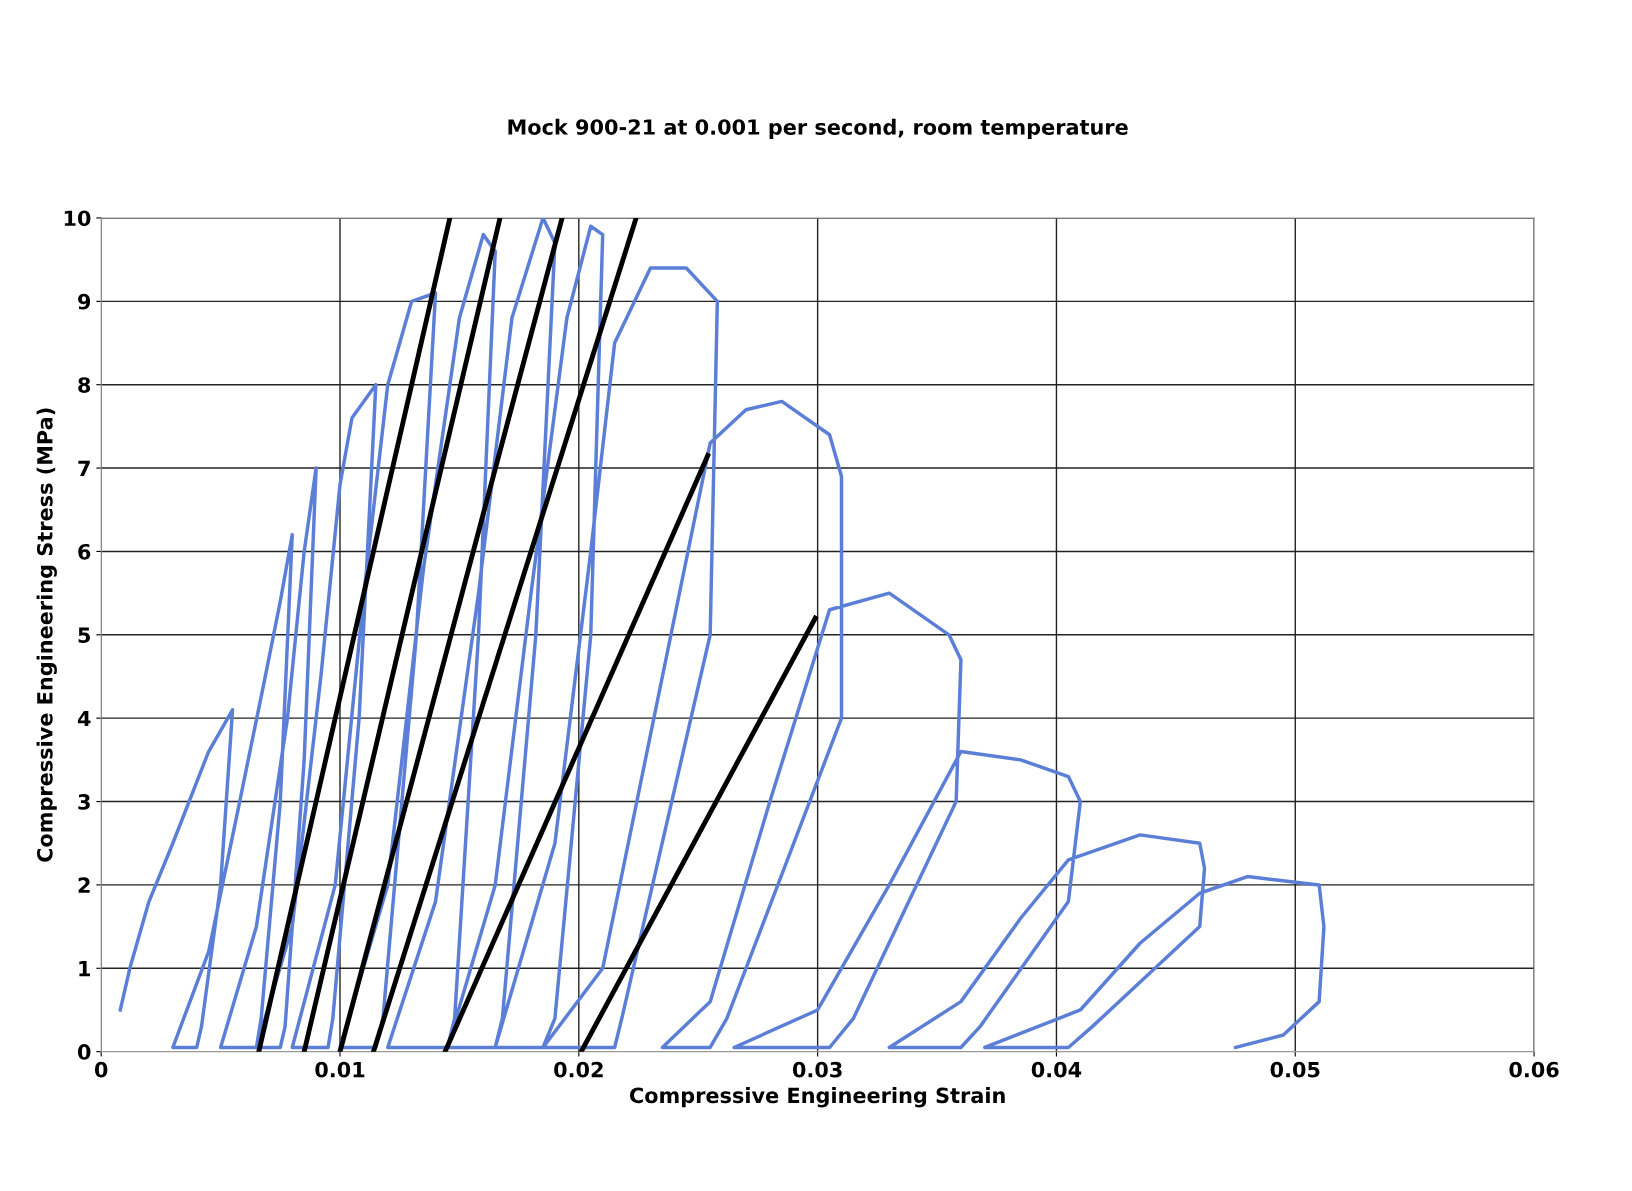 This screenshot has height=1191, width=1632. Describe the element at coordinates (84, 385) in the screenshot. I see `y-tick-label: 8` at that location.